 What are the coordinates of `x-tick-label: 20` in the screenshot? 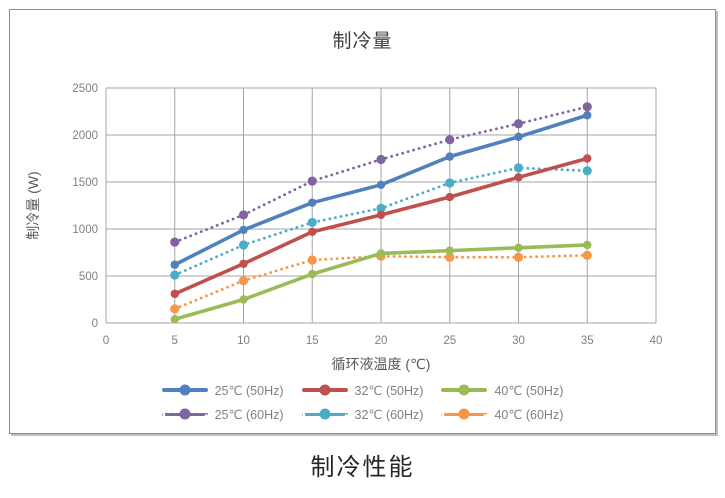 It's located at (381, 341).